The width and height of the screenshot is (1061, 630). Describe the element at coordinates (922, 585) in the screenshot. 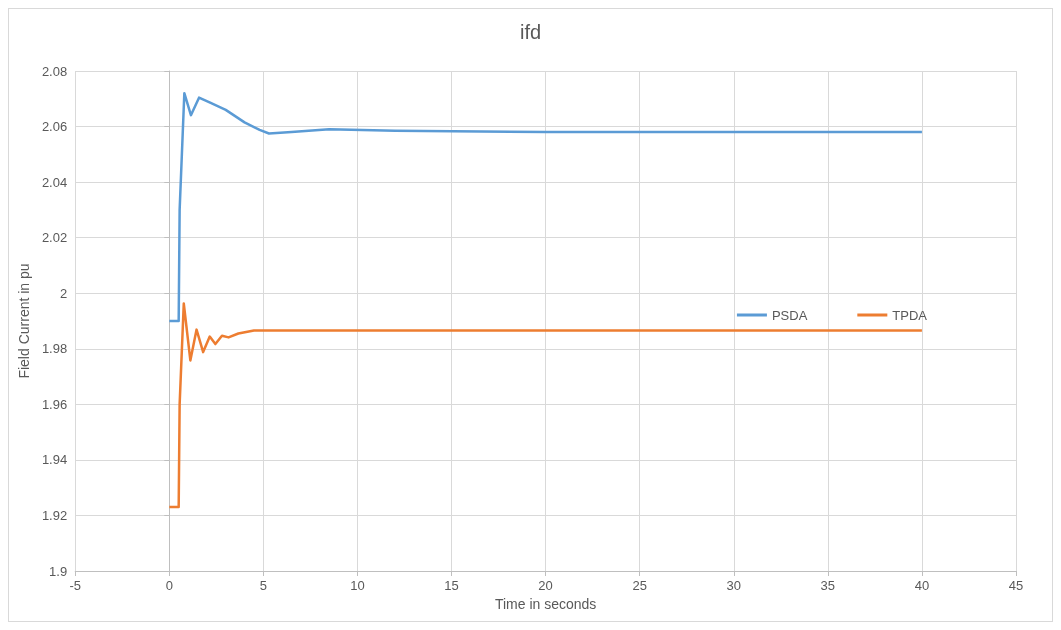

I see `x-tick-label: 40` at that location.